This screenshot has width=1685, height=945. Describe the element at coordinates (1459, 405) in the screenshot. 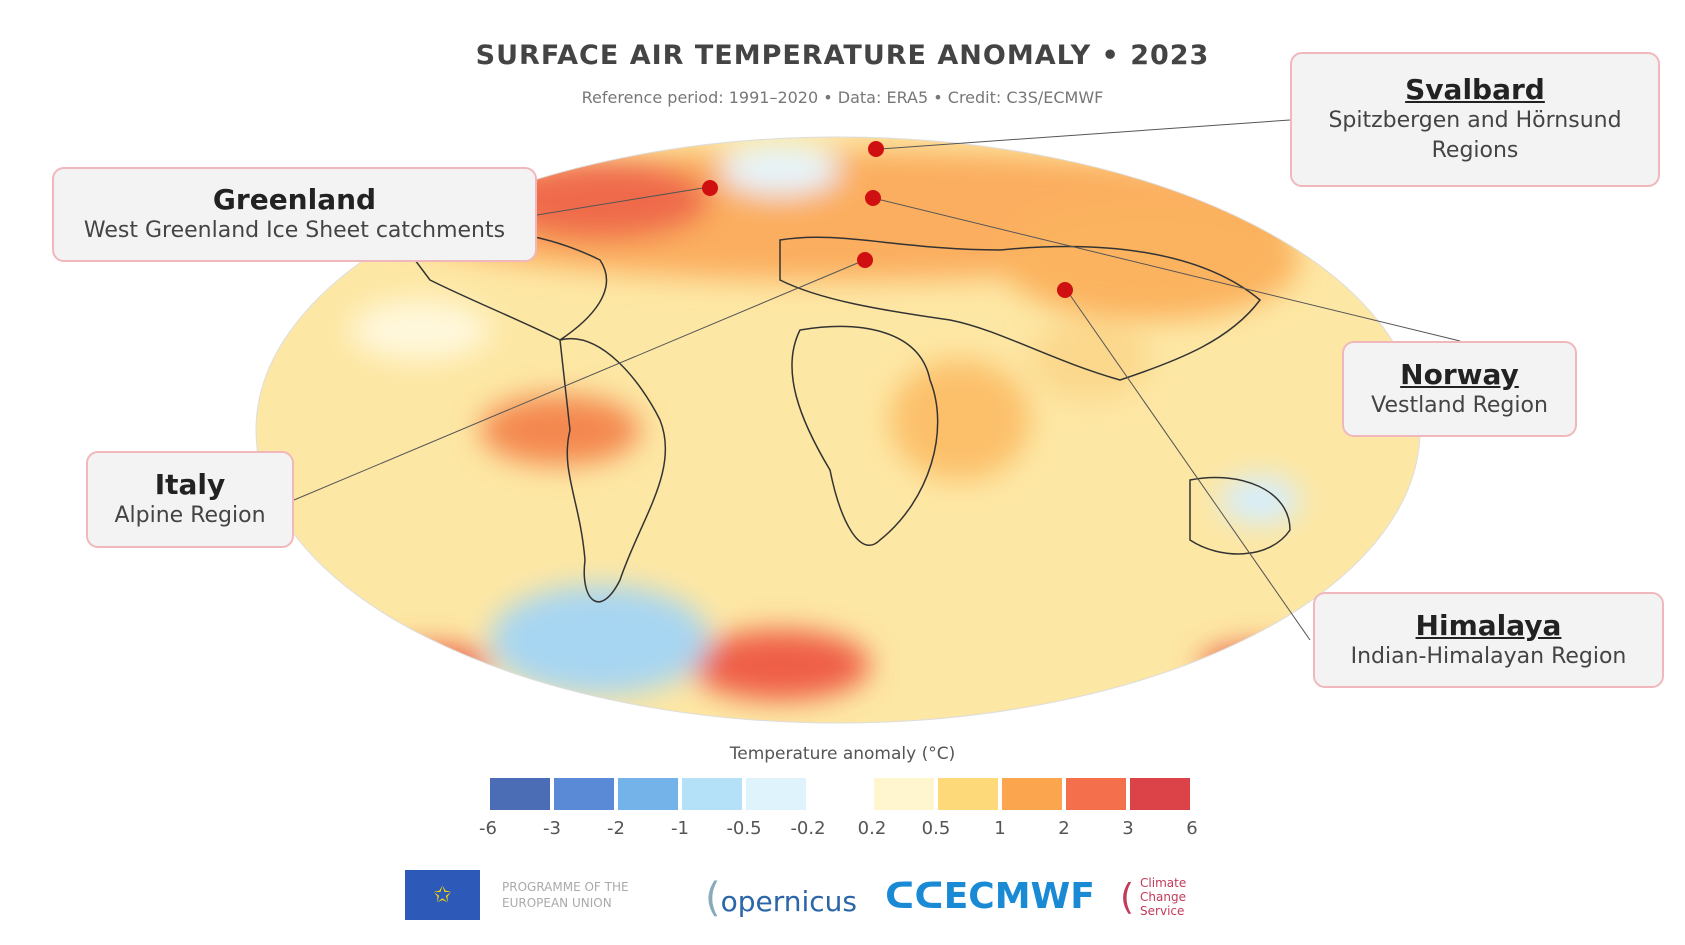

I see `callout-subtitle: Vestland Region` at that location.